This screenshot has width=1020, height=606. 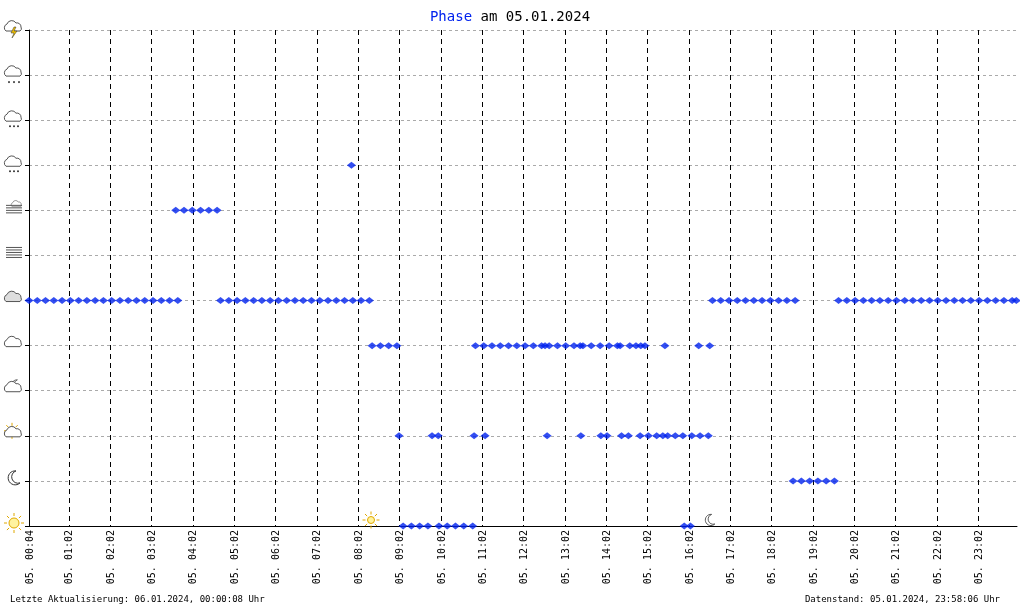 I want to click on x-tick-label: 05. 13:02, so click(x=565, y=557).